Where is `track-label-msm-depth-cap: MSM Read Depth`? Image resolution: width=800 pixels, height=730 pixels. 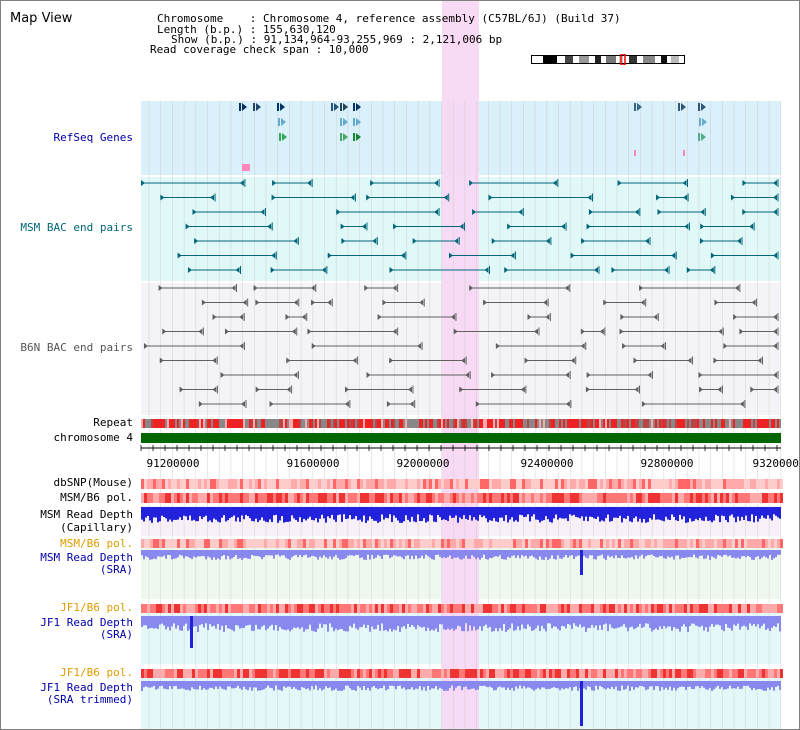 track-label-msm-depth-cap: MSM Read Depth is located at coordinates (86, 514).